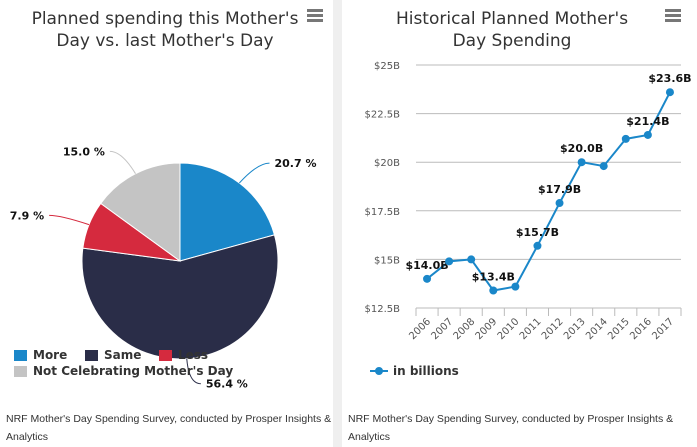 This screenshot has width=697, height=447. Describe the element at coordinates (537, 232) in the screenshot. I see `data-label: $15.7B` at that location.